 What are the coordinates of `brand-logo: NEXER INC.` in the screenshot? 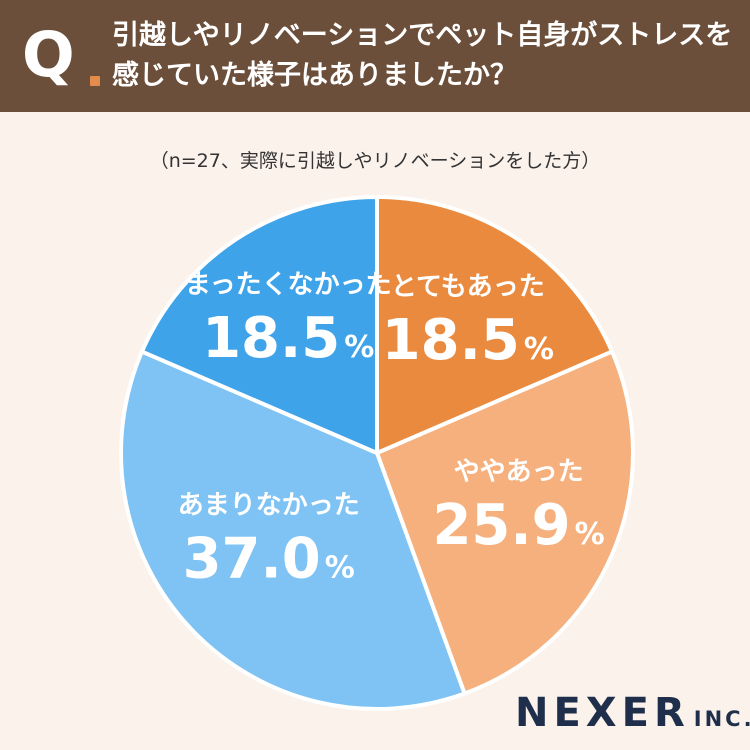 It's located at (632, 713).